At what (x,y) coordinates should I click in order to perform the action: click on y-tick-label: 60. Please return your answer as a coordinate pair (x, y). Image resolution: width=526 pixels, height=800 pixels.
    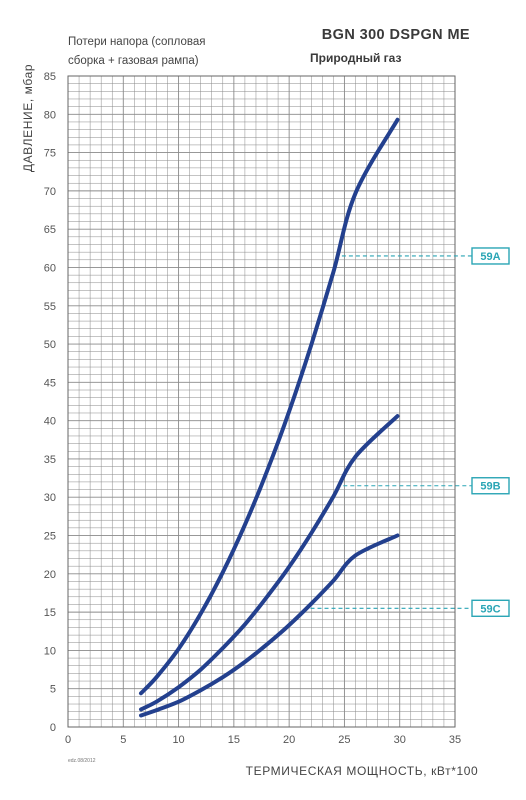
    Looking at the image, I should click on (50, 268).